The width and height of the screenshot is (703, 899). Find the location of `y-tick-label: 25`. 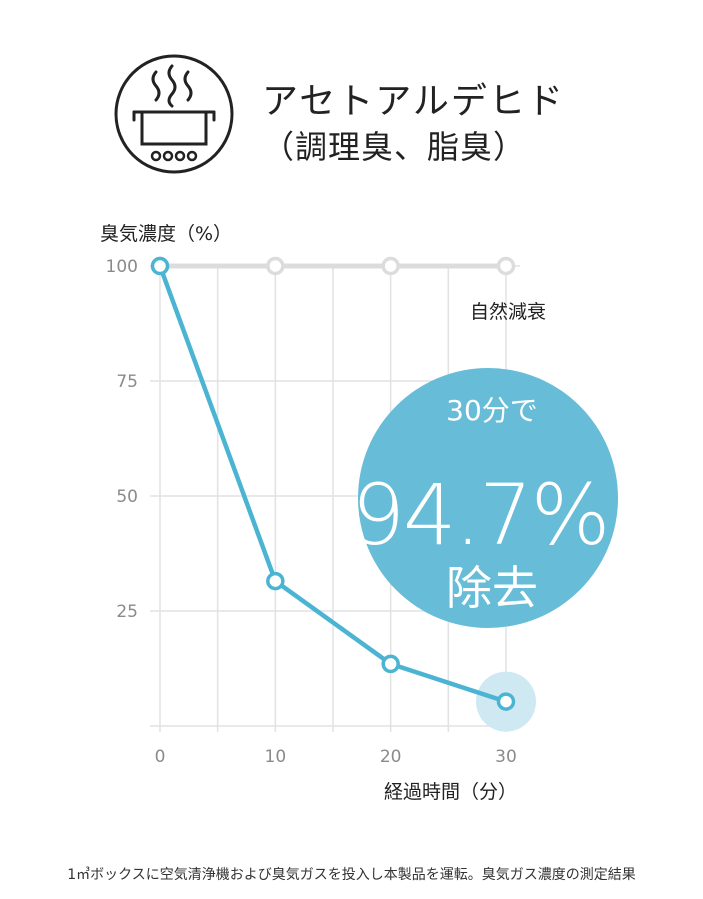

y-tick-label: 25 is located at coordinates (127, 612).